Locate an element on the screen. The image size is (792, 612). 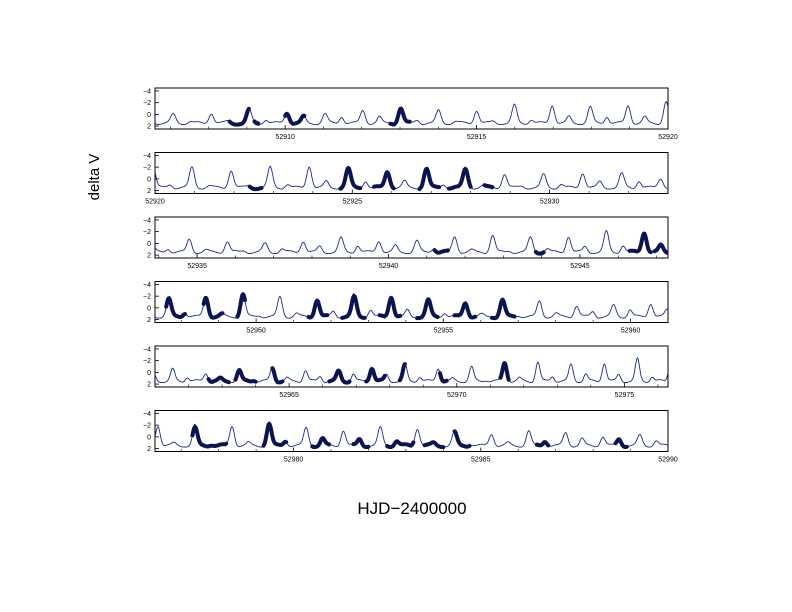
x-tick-label: 52945 is located at coordinates (580, 266).